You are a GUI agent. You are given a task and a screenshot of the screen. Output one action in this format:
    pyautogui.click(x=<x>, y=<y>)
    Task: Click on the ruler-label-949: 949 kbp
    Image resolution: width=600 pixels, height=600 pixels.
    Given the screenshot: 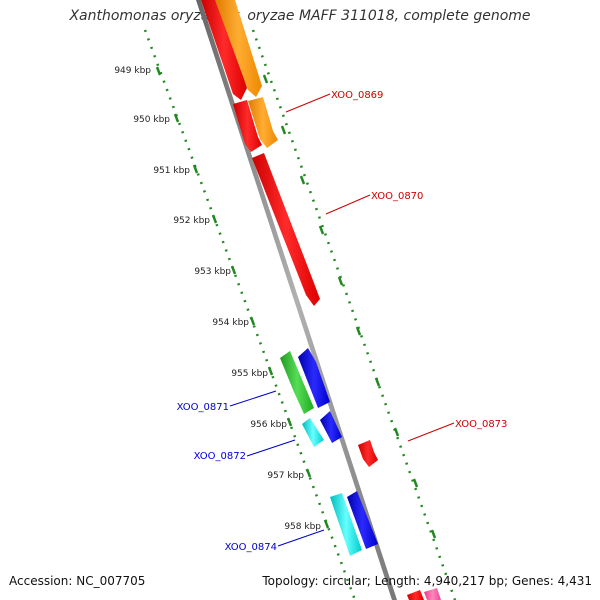 What is the action you would take?
    pyautogui.click(x=132, y=71)
    